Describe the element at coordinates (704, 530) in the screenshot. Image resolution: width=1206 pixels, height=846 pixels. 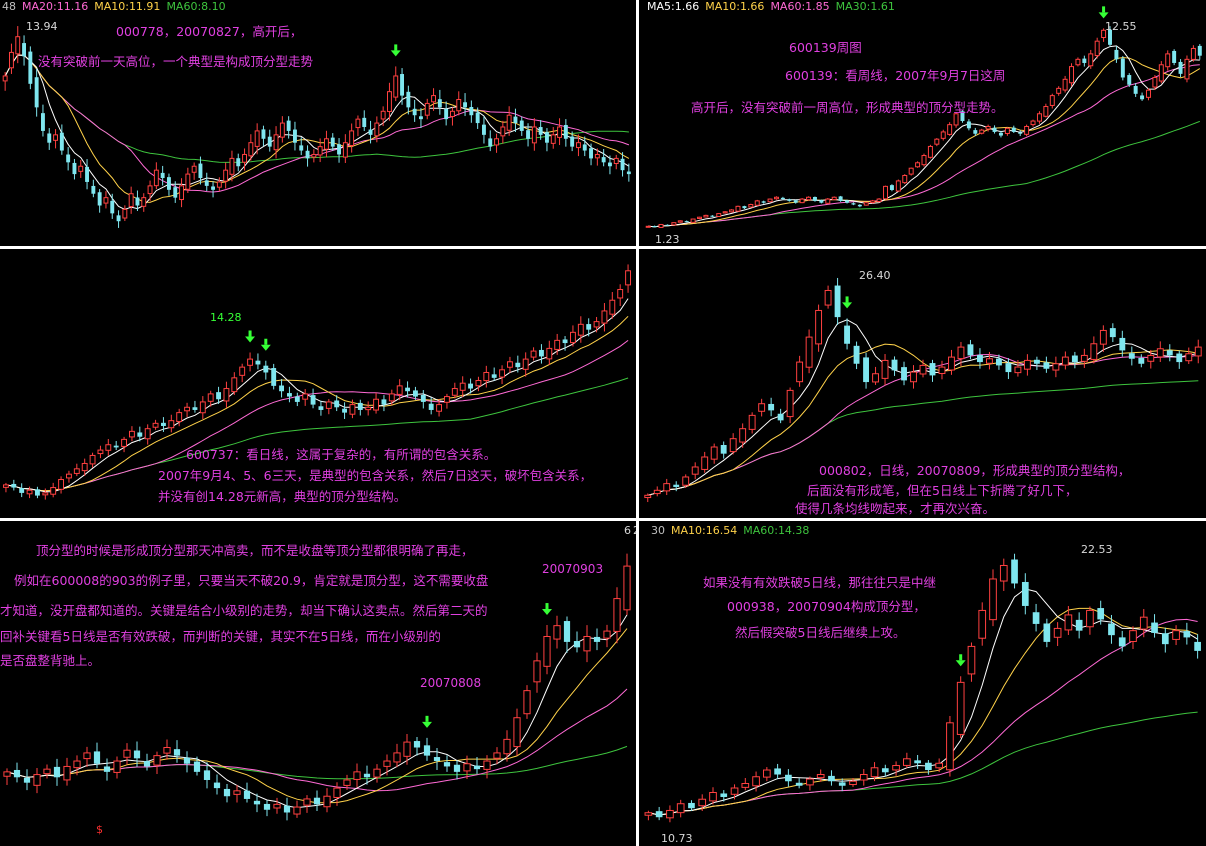
I see `ma-label: MA10:16.54` at that location.